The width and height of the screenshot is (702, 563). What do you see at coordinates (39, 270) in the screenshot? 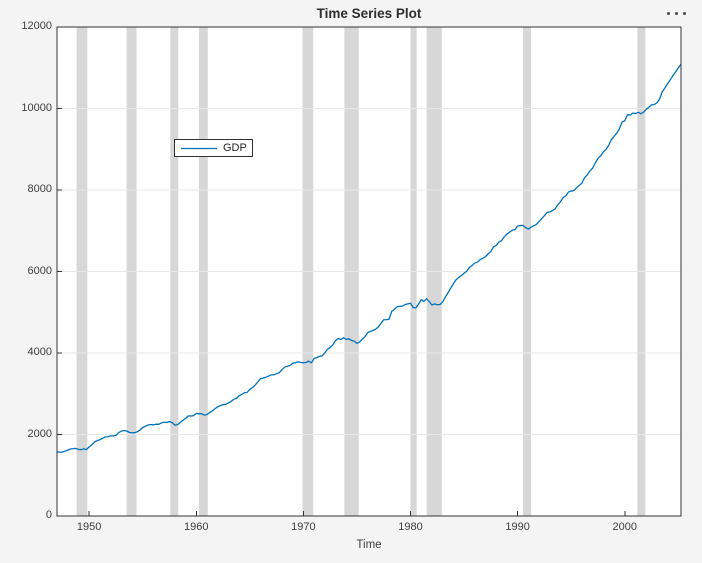
I see `y-tick-label: 6000` at bounding box center [39, 270].